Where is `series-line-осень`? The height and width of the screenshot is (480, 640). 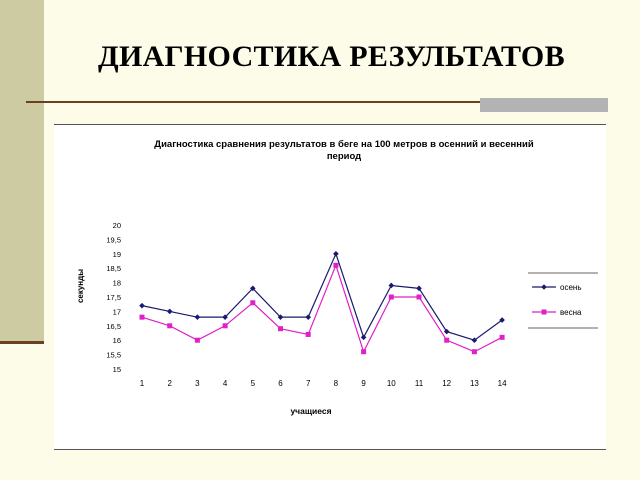
series-line-осень is located at coordinates (322, 296).